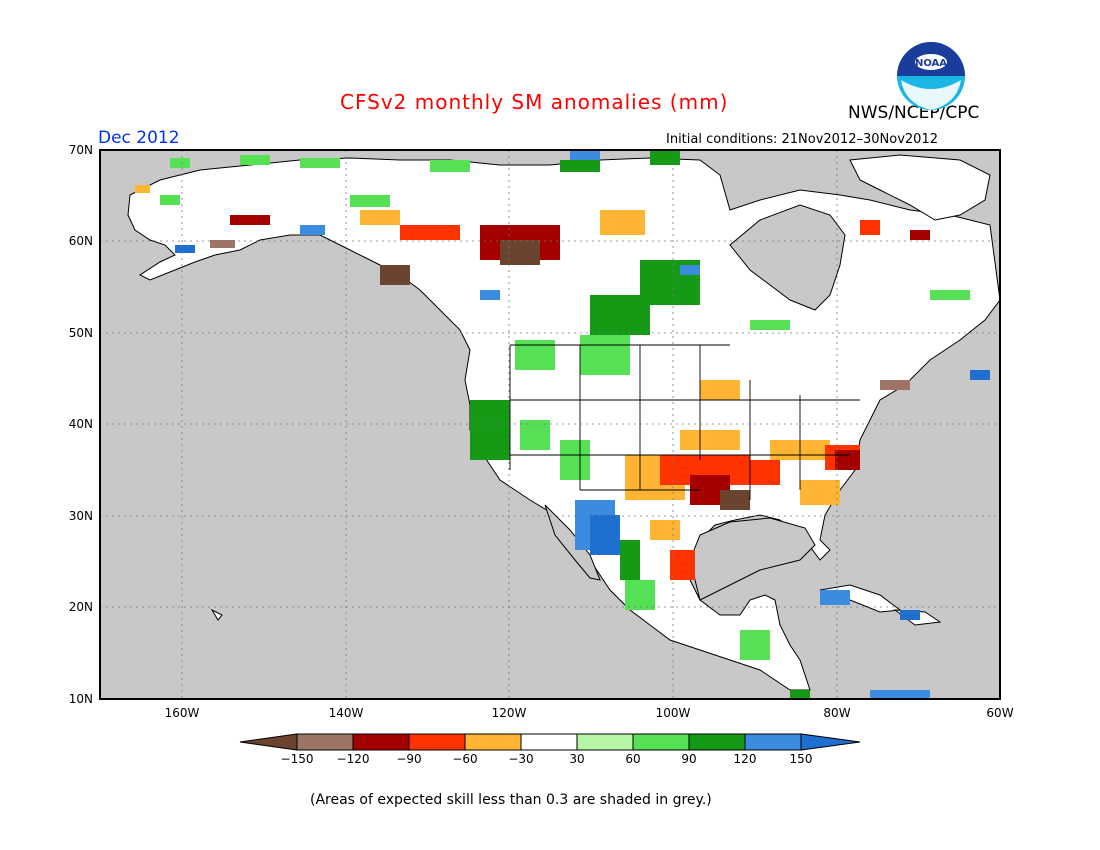 Image resolution: width=1100 pixels, height=850 pixels. Describe the element at coordinates (920, 187) in the screenshot. I see `greenland-land` at that location.